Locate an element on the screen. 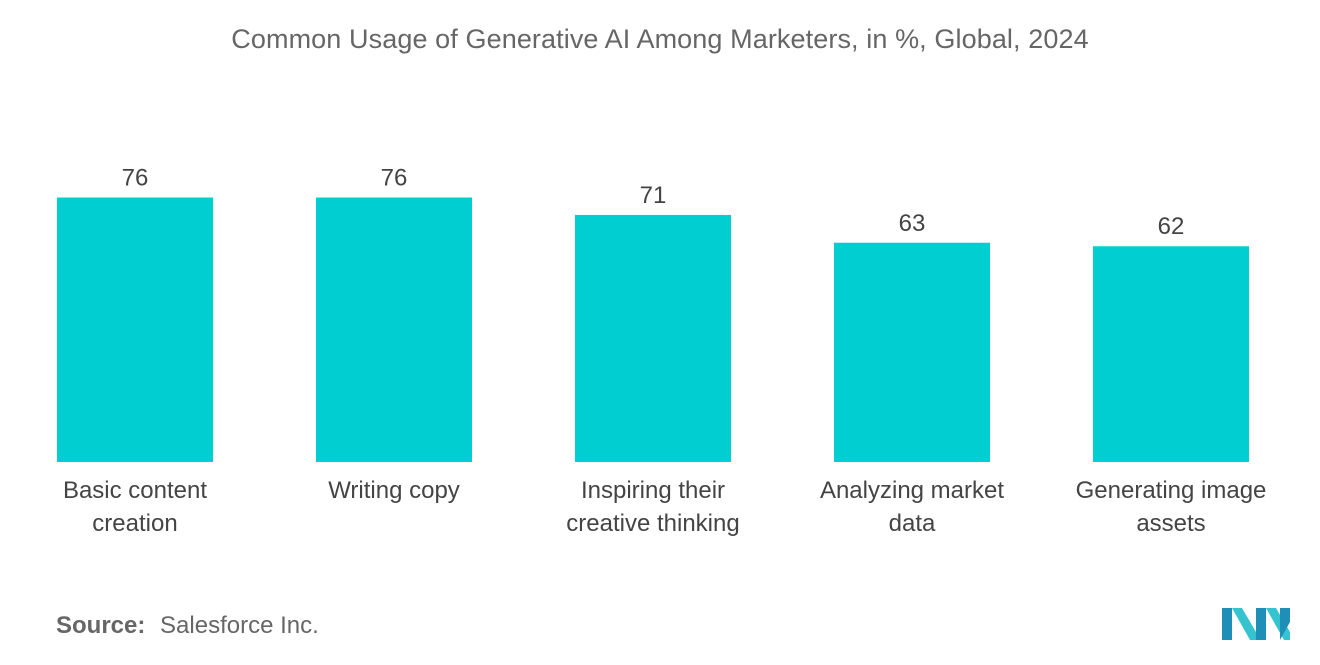 This screenshot has width=1320, height=665. source-label: Source: is located at coordinates (101, 625).